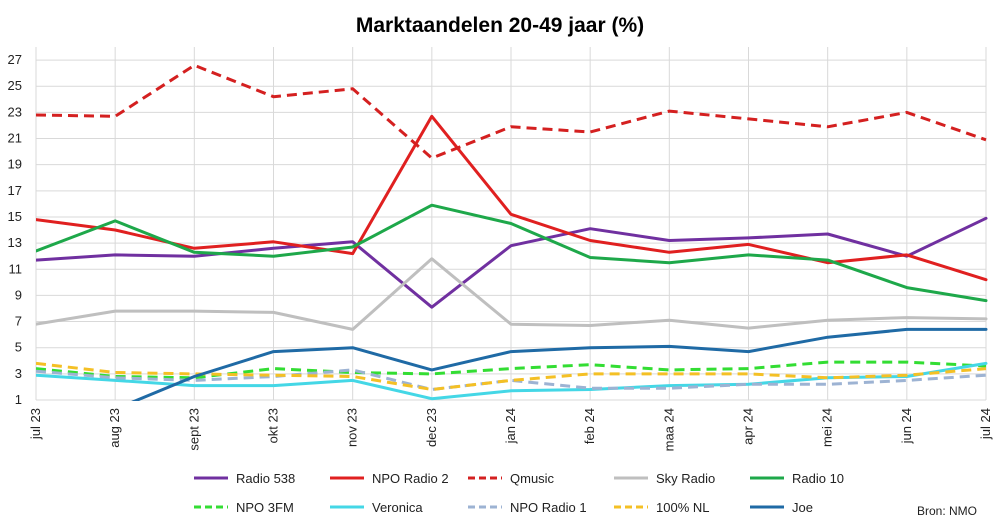 The height and width of the screenshot is (528, 1000). I want to click on y-tick-label: 7, so click(18, 321).